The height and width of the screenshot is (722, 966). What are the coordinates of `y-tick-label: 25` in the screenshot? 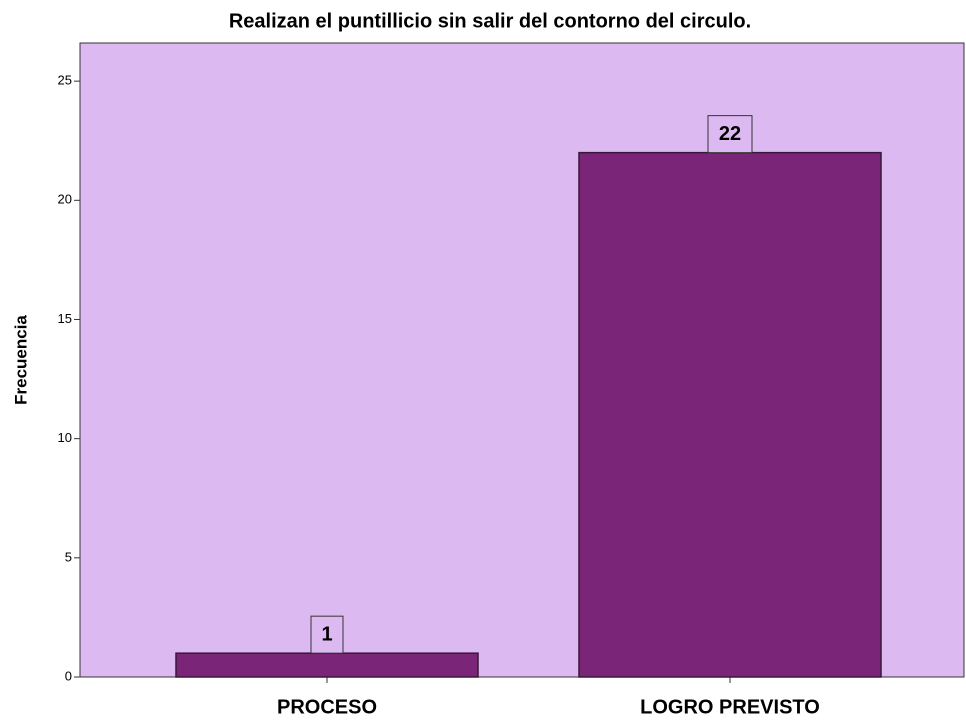 It's located at (65, 80).